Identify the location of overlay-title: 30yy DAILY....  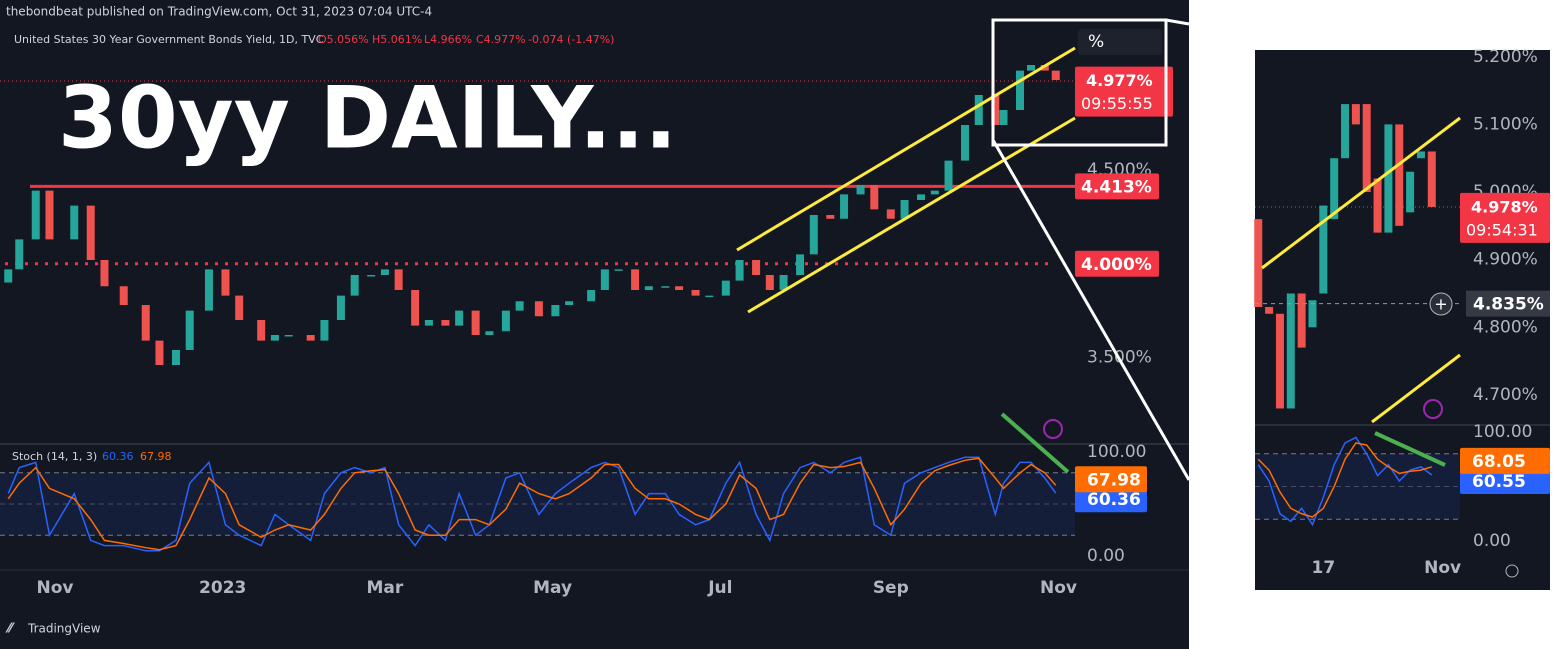
(367, 118).